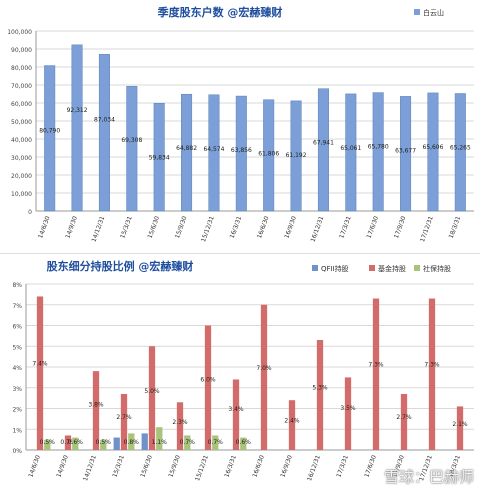 The width and height of the screenshot is (480, 497). Describe the element at coordinates (350, 148) in the screenshot. I see `data-label: 65,061` at that location.